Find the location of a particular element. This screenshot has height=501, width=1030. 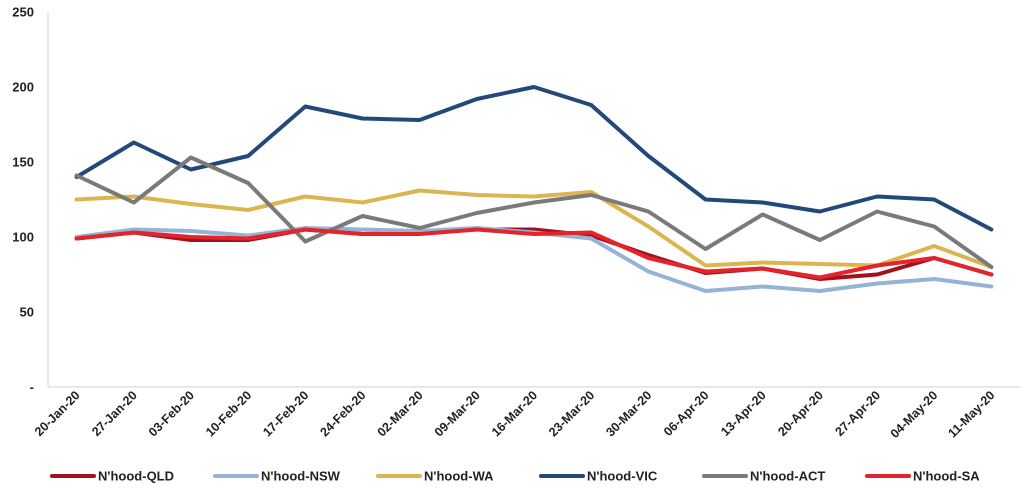

x-tick-label: 09-Mar-20 is located at coordinates (457, 413).